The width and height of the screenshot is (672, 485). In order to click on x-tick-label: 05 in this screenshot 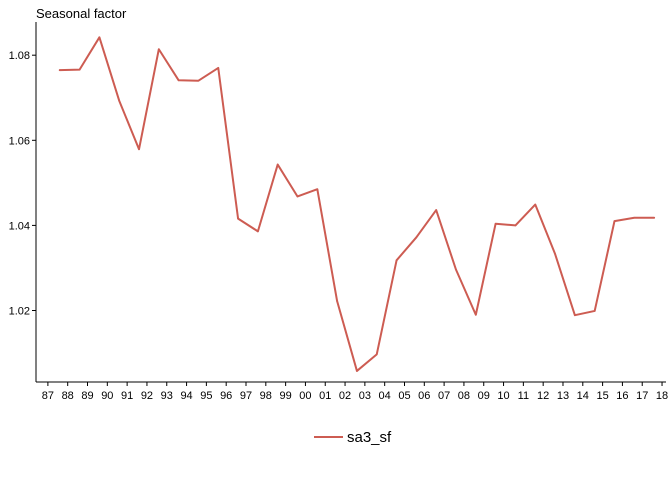, I will do `click(404, 396)`.